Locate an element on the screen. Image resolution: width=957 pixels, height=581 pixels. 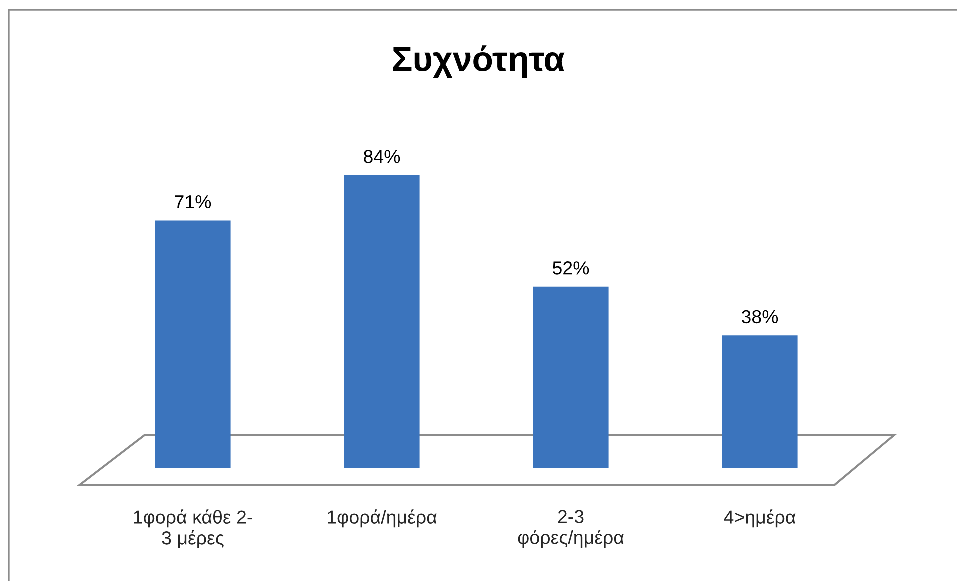
data-label: 84% is located at coordinates (382, 157).